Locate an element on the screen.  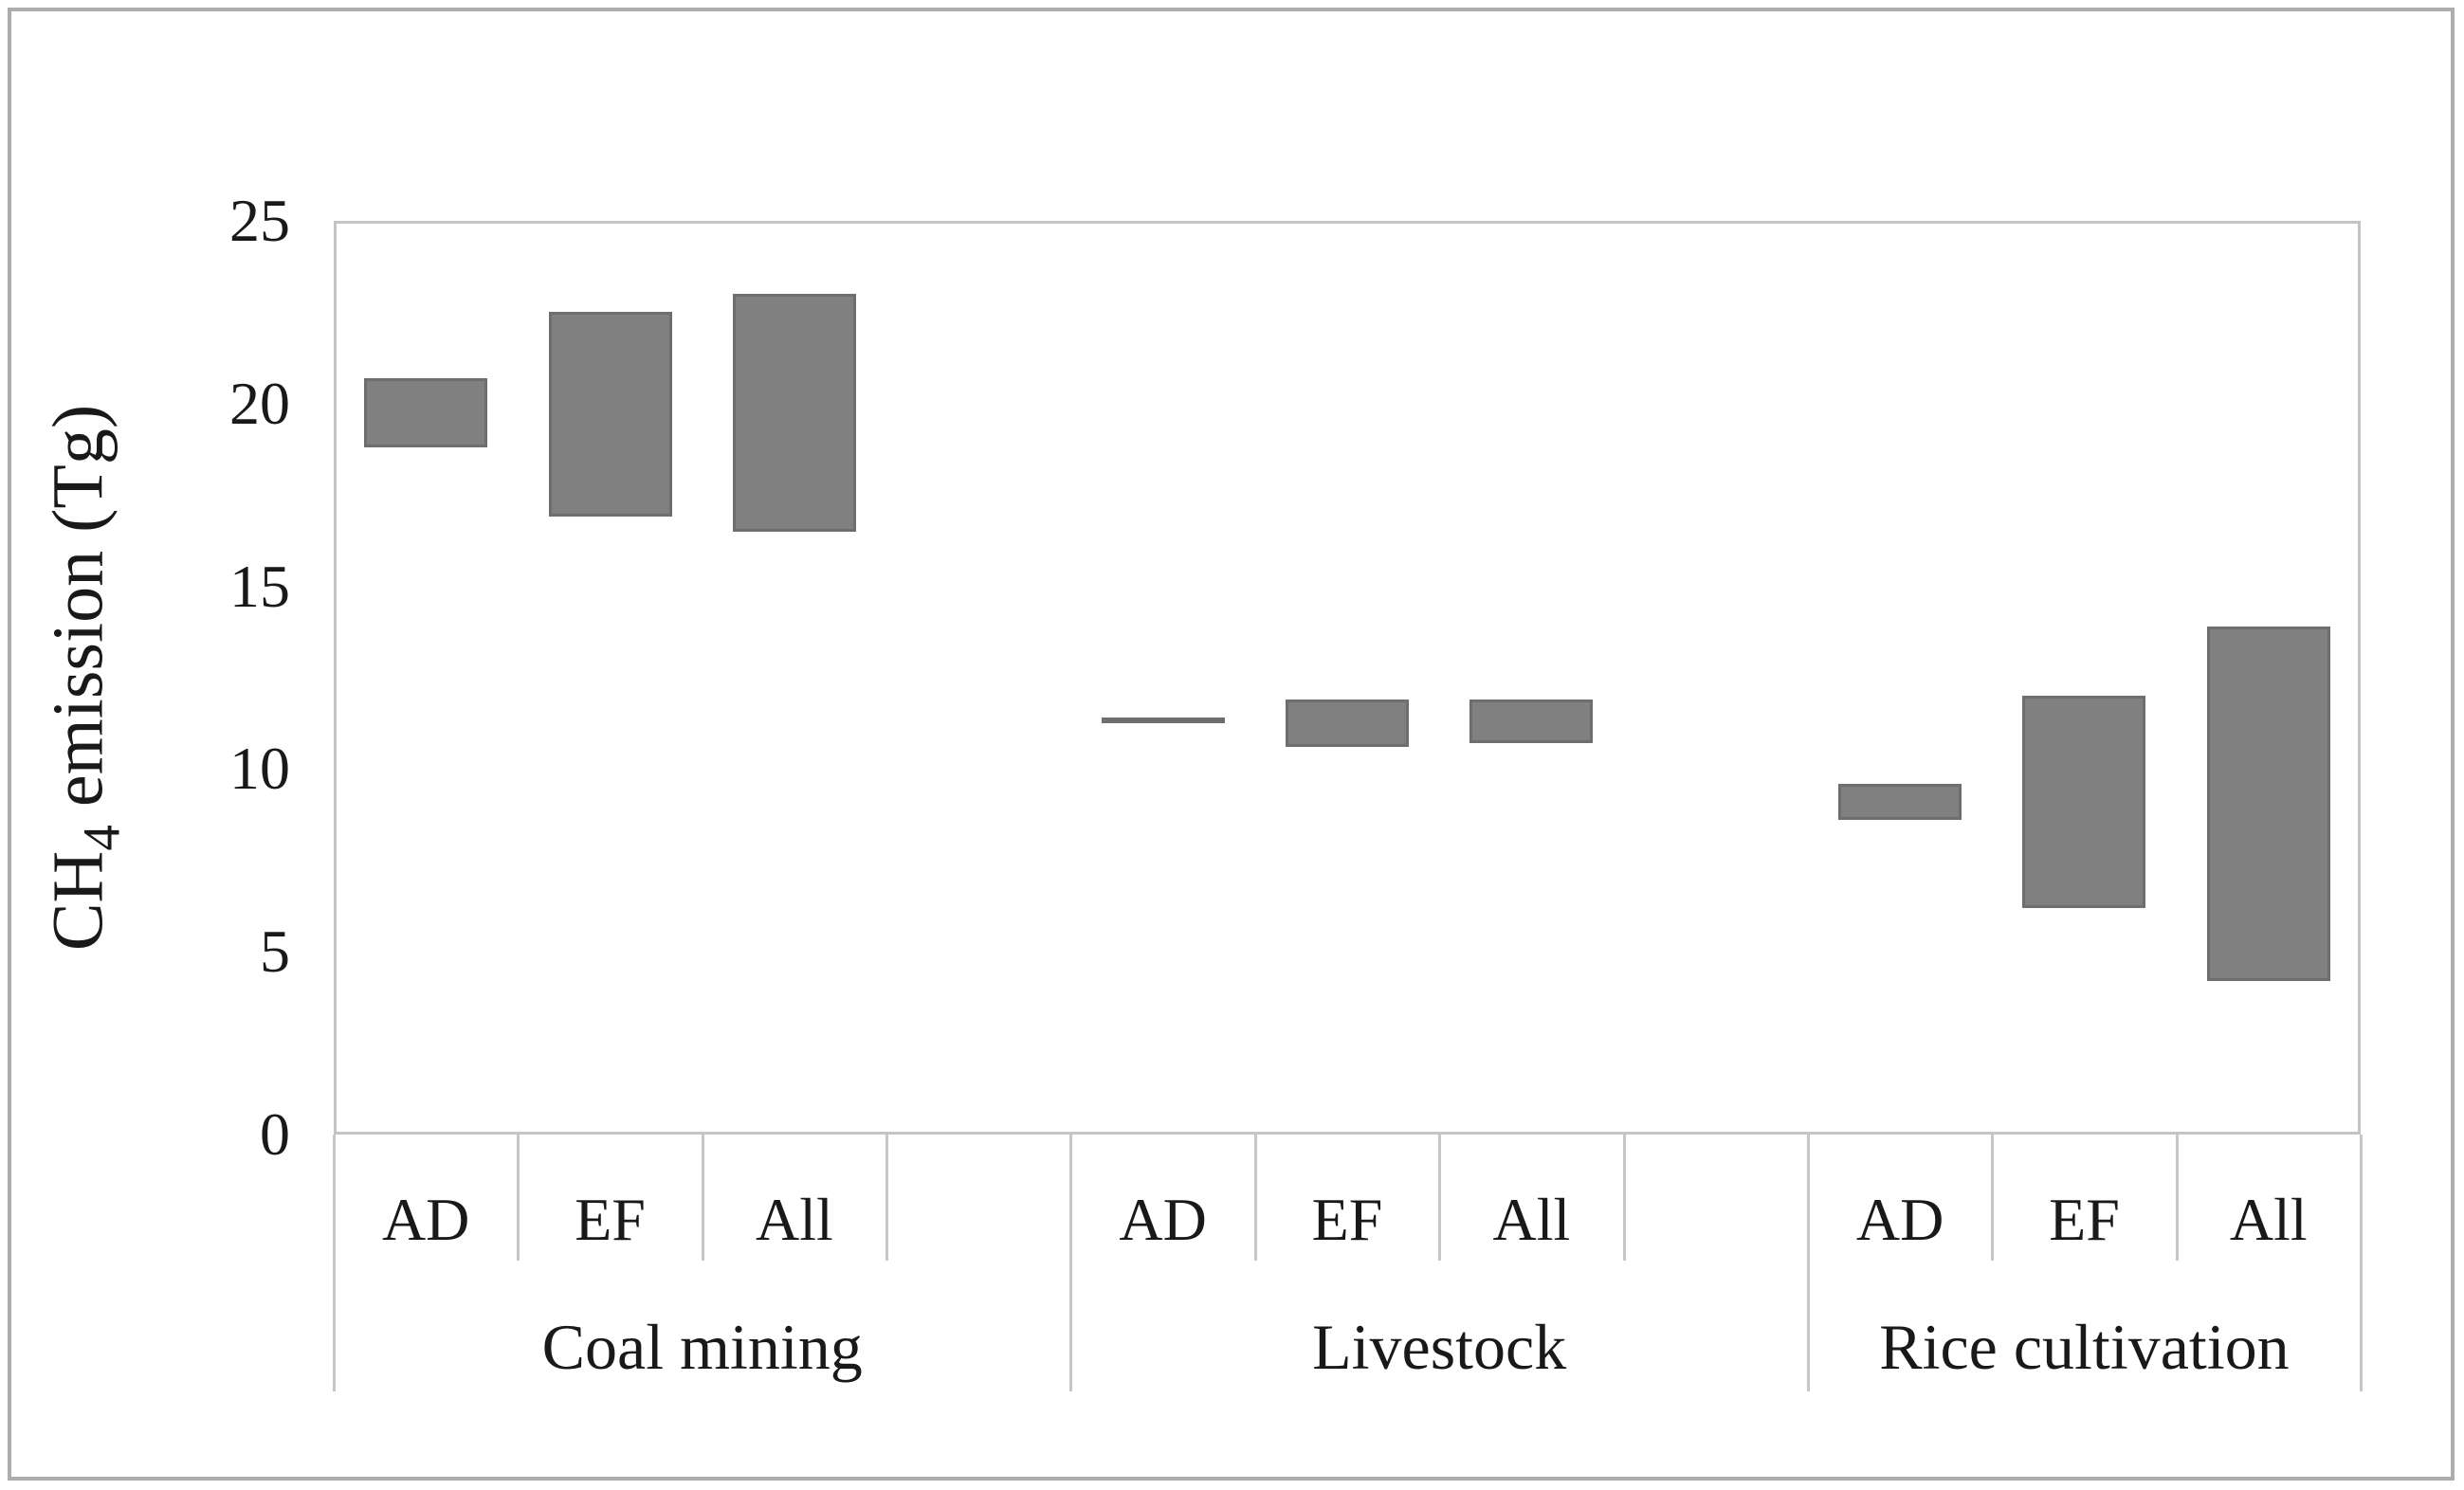
y-axis-tick-label: 5 is located at coordinates (275, 952).